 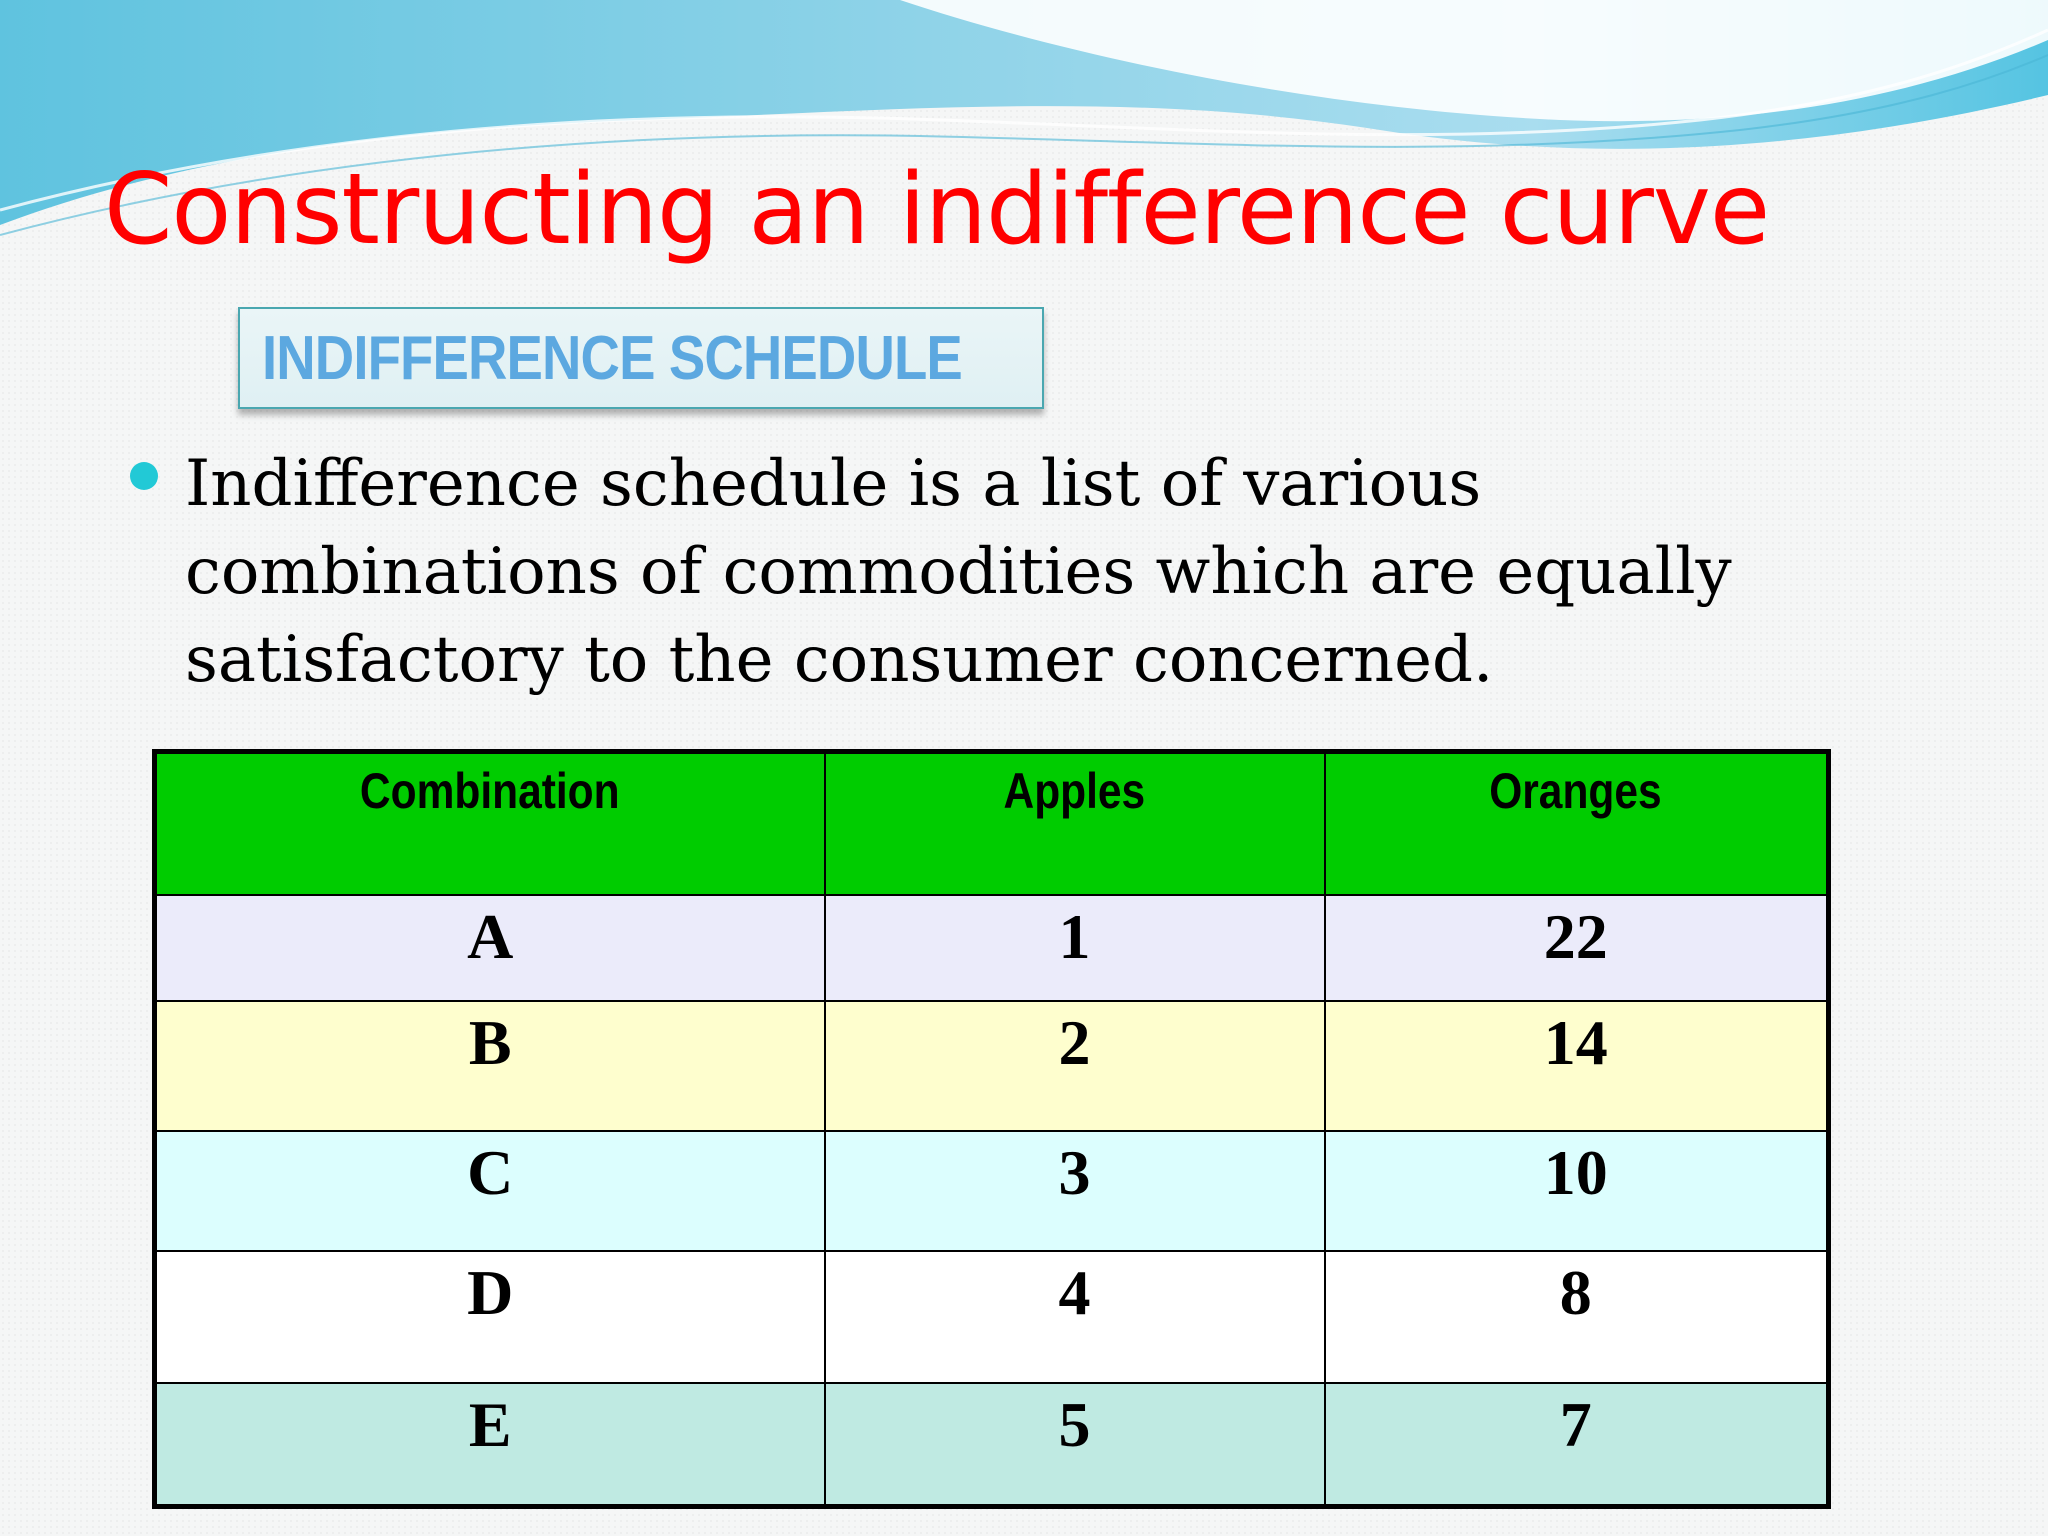 What do you see at coordinates (144, 476) in the screenshot?
I see `bullet-dot-icon` at bounding box center [144, 476].